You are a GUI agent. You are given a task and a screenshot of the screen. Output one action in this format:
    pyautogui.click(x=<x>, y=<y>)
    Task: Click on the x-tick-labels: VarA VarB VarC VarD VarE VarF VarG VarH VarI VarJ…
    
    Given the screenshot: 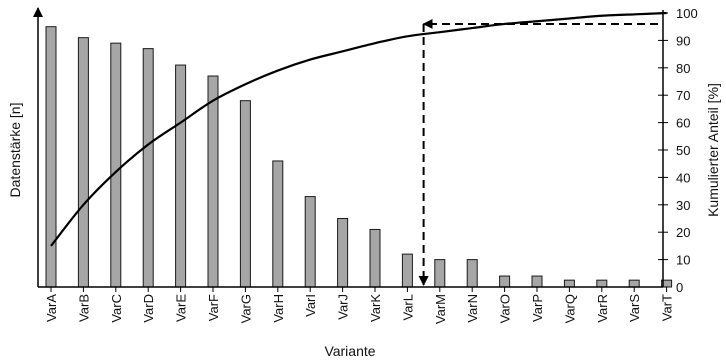 What is the action you would take?
    pyautogui.click(x=359, y=305)
    